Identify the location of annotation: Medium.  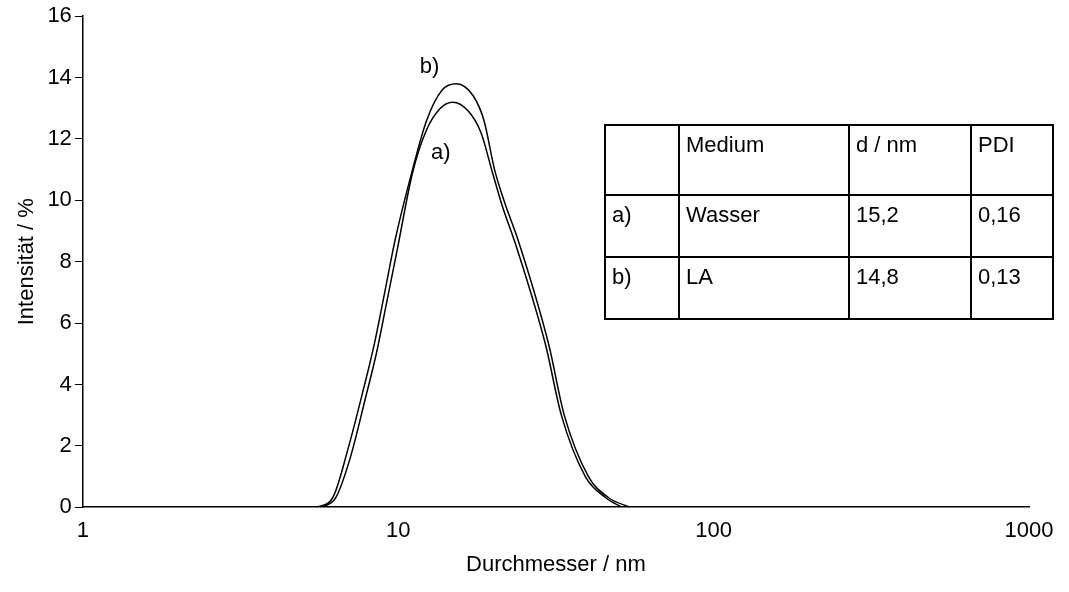
(764, 160).